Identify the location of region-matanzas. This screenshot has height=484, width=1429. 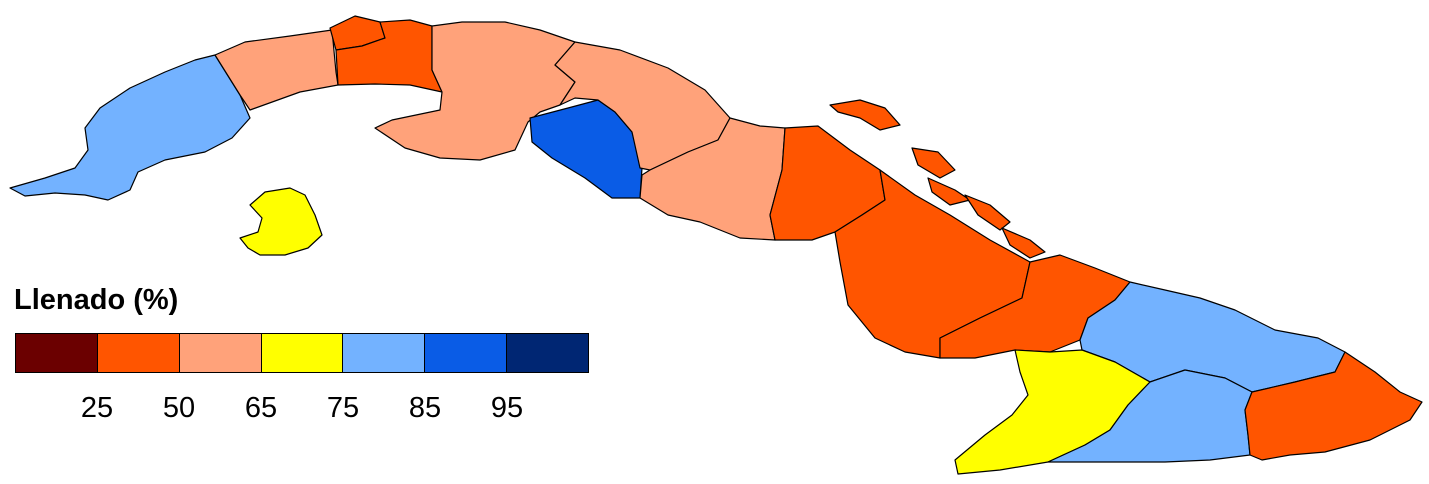
(475, 91).